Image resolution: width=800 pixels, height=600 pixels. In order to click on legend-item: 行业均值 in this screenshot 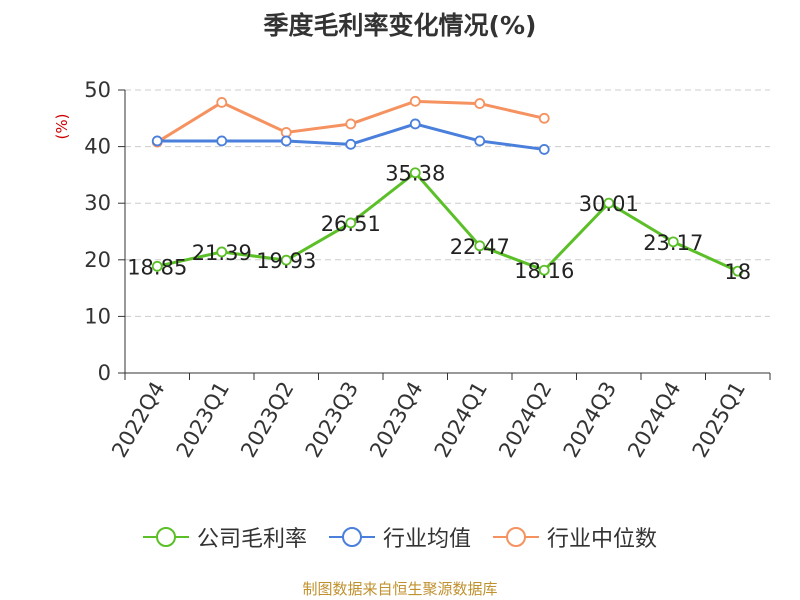, I will do `click(399, 537)`.